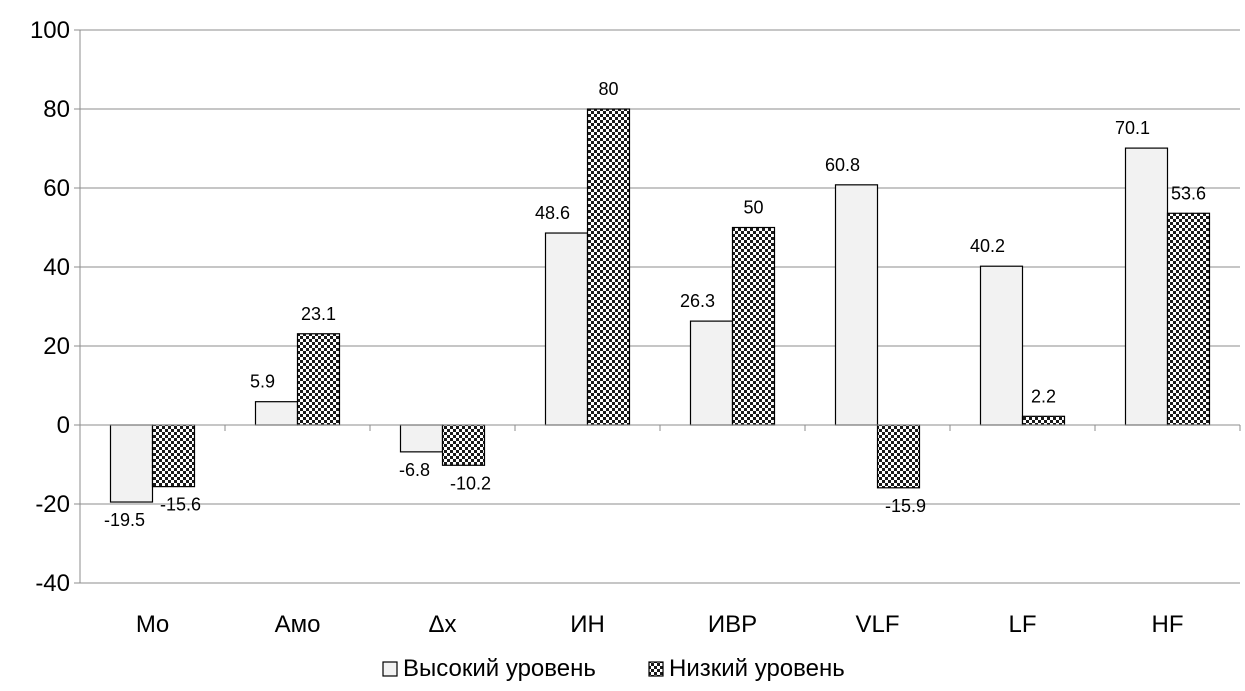  I want to click on y-tick-label: 100, so click(50, 30).